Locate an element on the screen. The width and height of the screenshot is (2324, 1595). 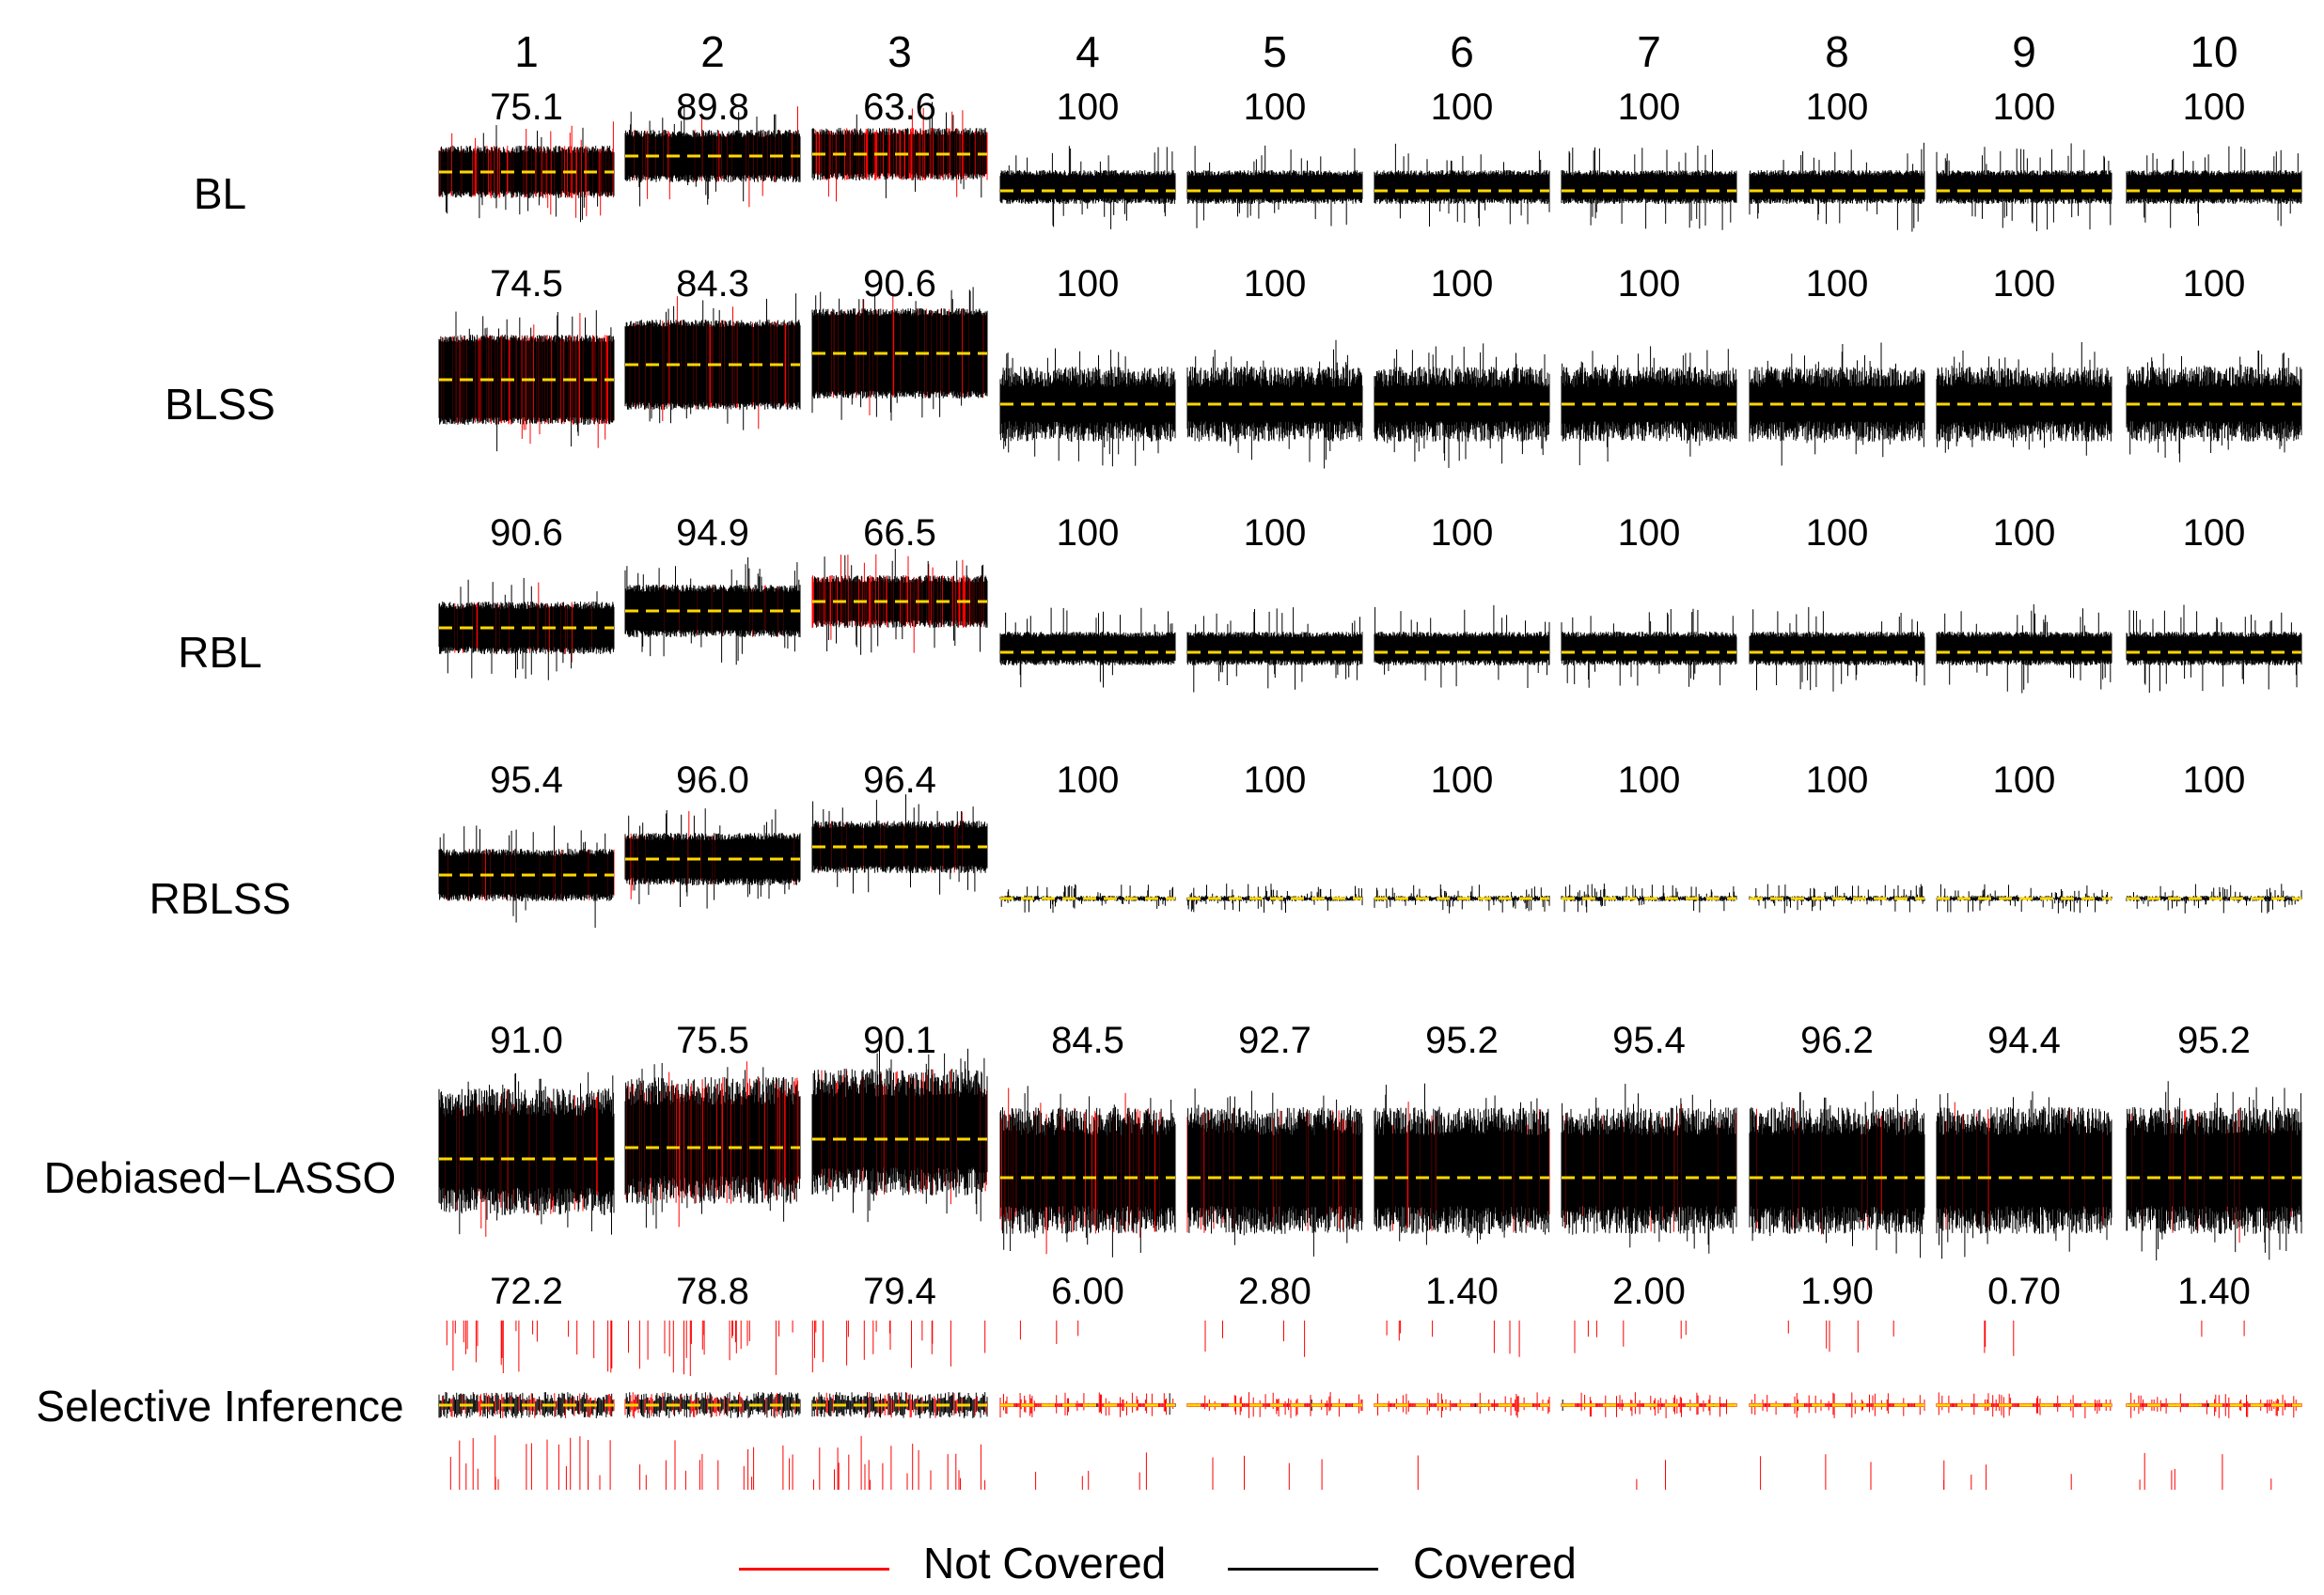
interval-panel-r2-c2 is located at coordinates (899, 602).